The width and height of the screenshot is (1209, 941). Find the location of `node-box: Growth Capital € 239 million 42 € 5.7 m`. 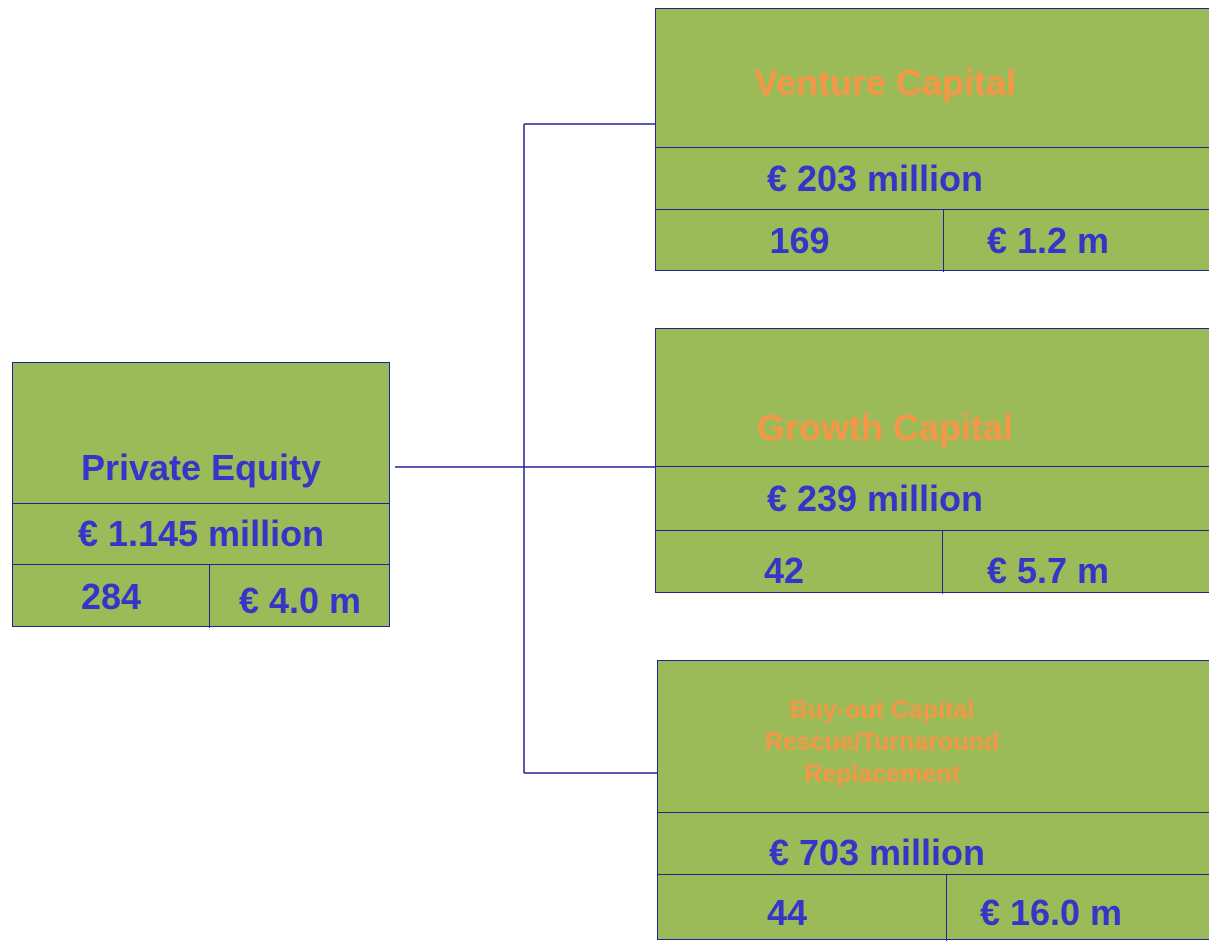

node-box: Growth Capital € 239 million 42 € 5.7 m is located at coordinates (932, 461).